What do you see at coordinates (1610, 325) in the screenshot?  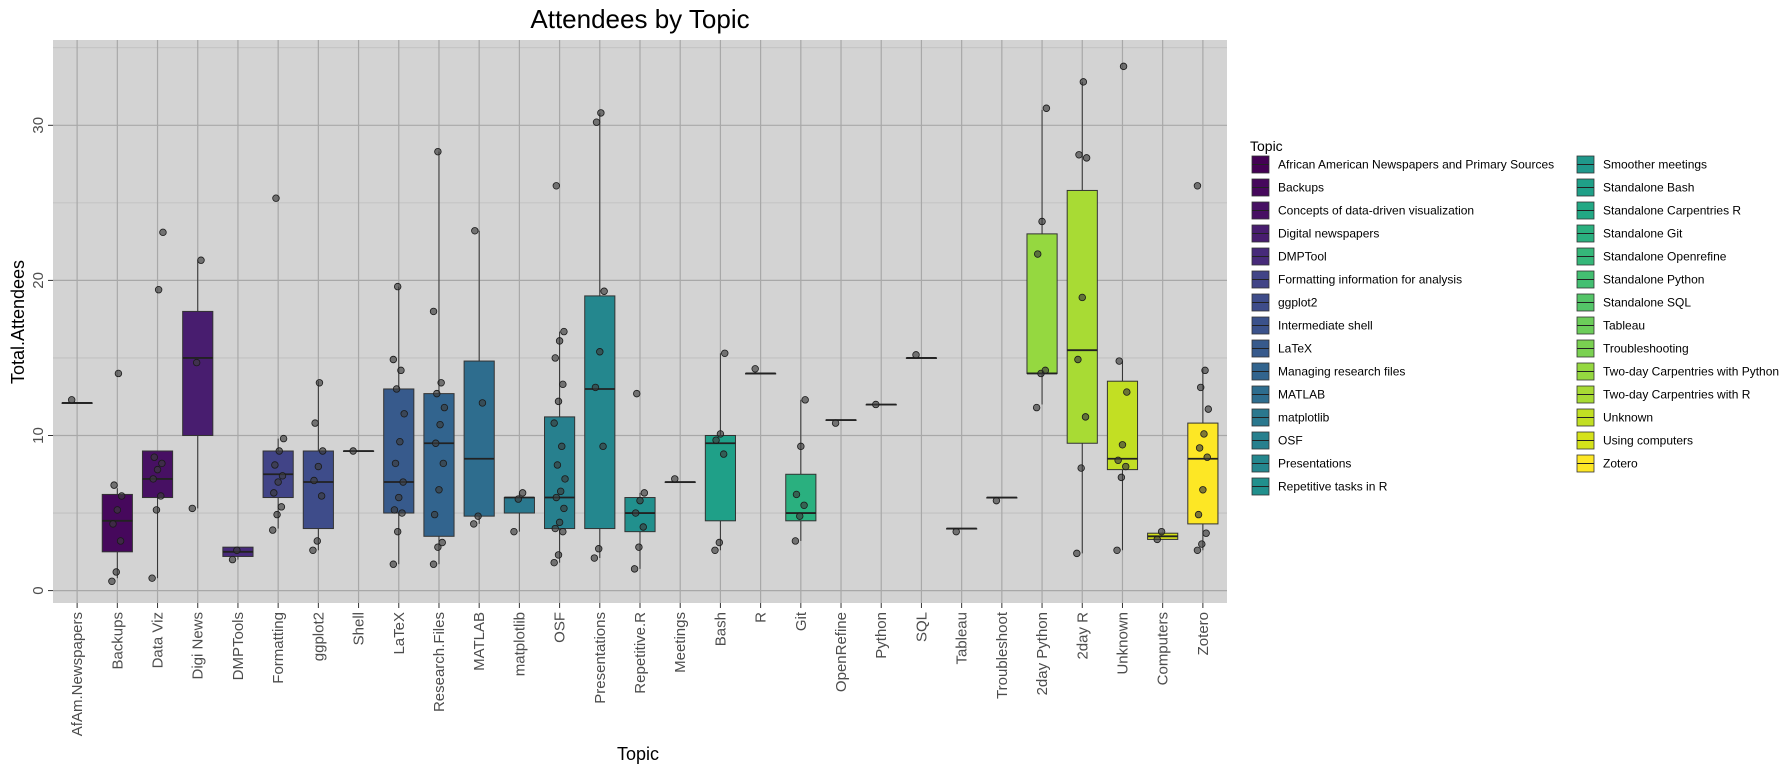 I see `legend-item: Tableau` at bounding box center [1610, 325].